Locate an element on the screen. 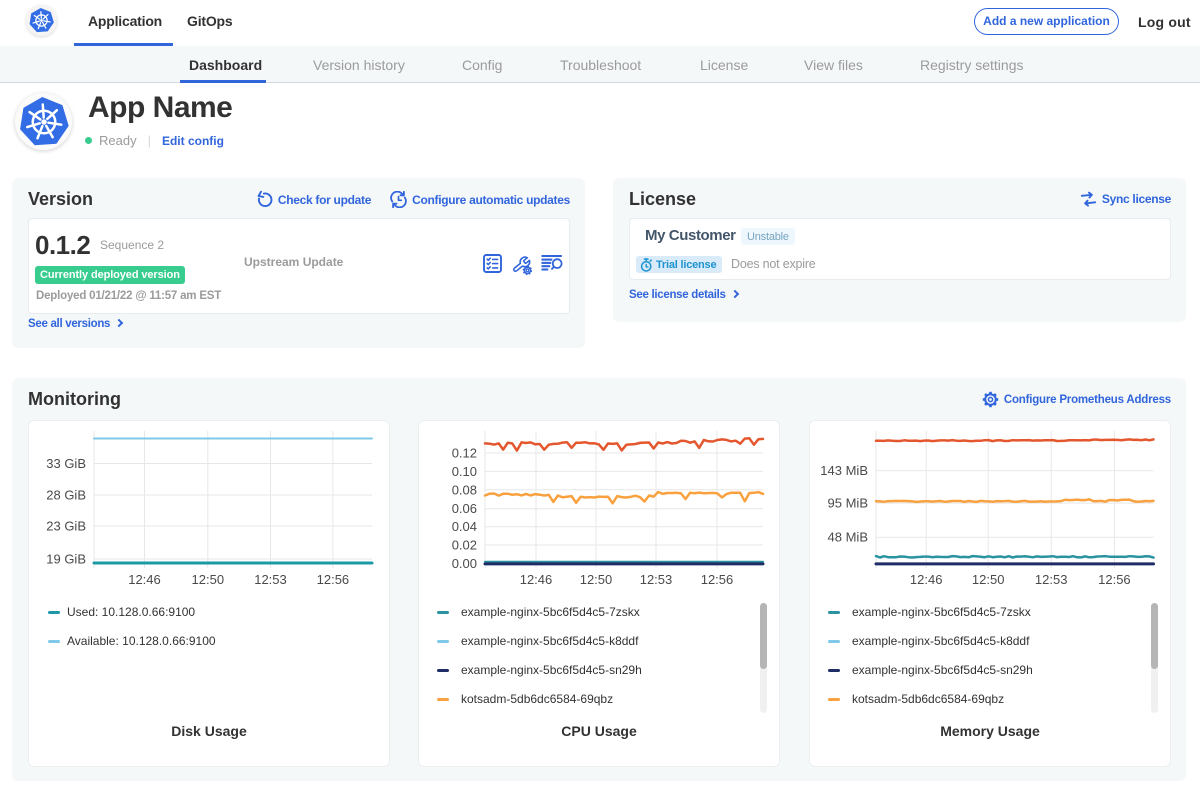  svg-text: 0.06 is located at coordinates (464, 508).